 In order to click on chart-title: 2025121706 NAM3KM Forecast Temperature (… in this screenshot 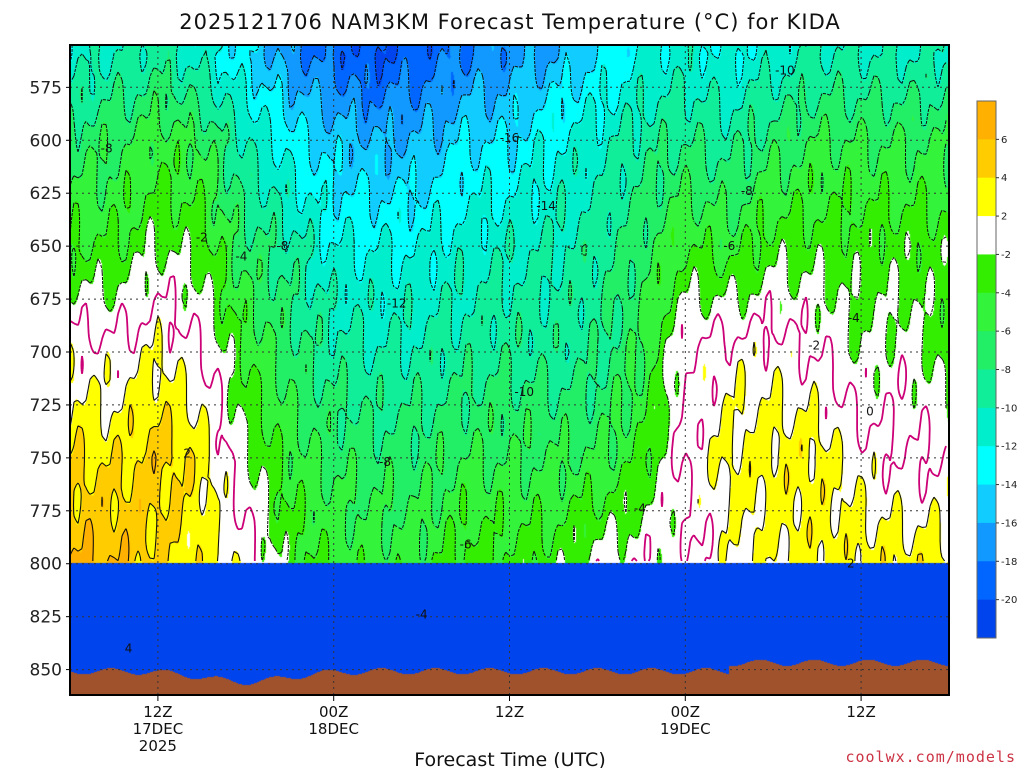, I will do `click(510, 22)`.